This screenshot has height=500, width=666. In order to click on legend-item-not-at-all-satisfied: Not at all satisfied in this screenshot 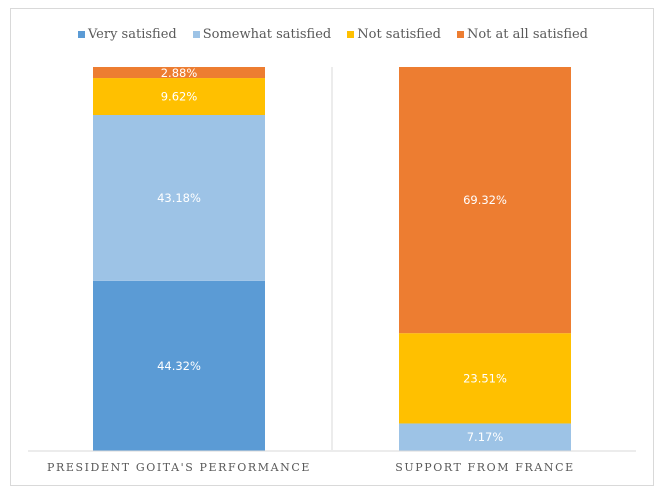, I will do `click(522, 34)`.